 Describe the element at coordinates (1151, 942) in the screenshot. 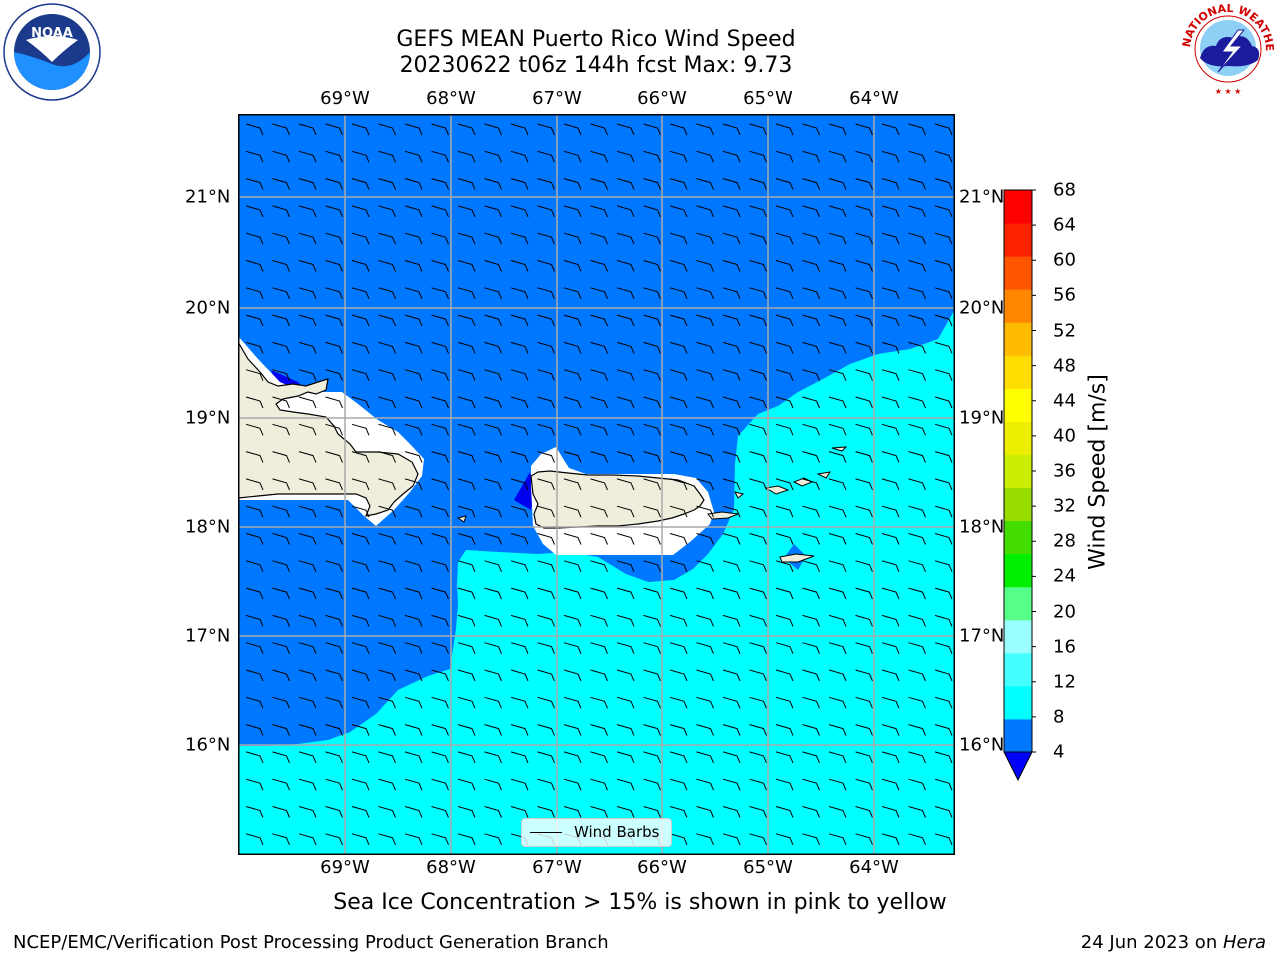

I see `footer-date-text: 24 Jun 2023 on` at that location.